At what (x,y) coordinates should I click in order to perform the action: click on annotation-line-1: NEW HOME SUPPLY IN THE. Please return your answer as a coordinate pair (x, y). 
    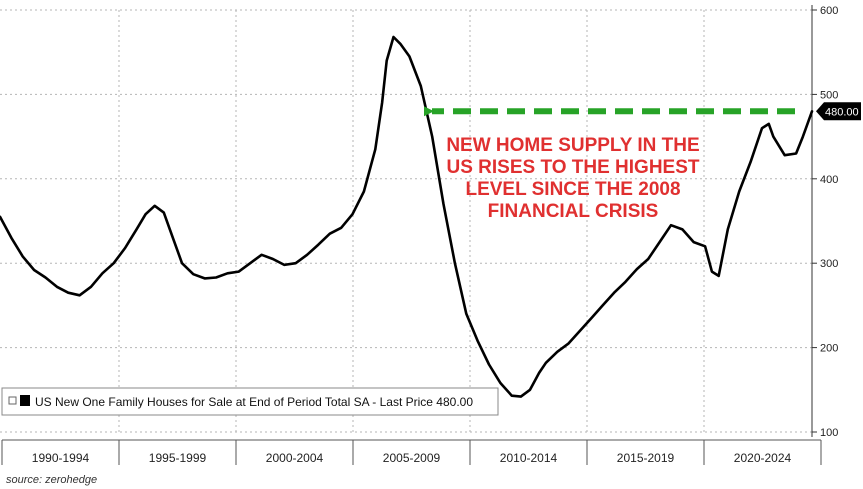
    Looking at the image, I should click on (572, 145).